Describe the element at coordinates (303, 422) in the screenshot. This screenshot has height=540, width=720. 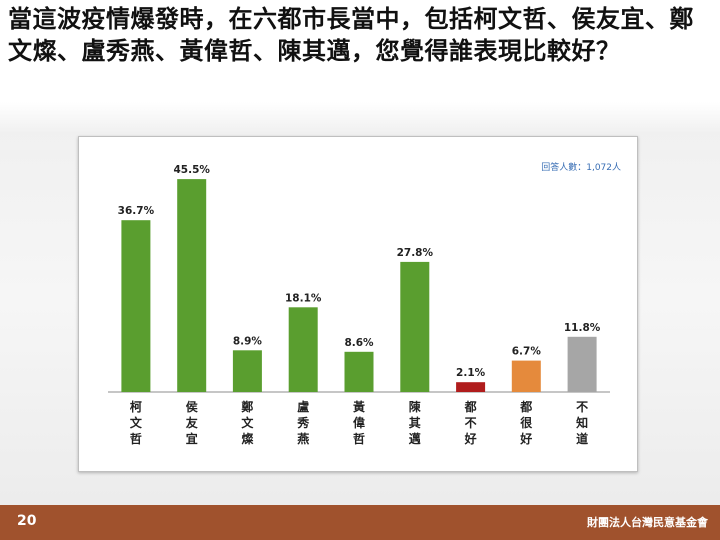
I see `category-label-4: 盧秀燕` at that location.